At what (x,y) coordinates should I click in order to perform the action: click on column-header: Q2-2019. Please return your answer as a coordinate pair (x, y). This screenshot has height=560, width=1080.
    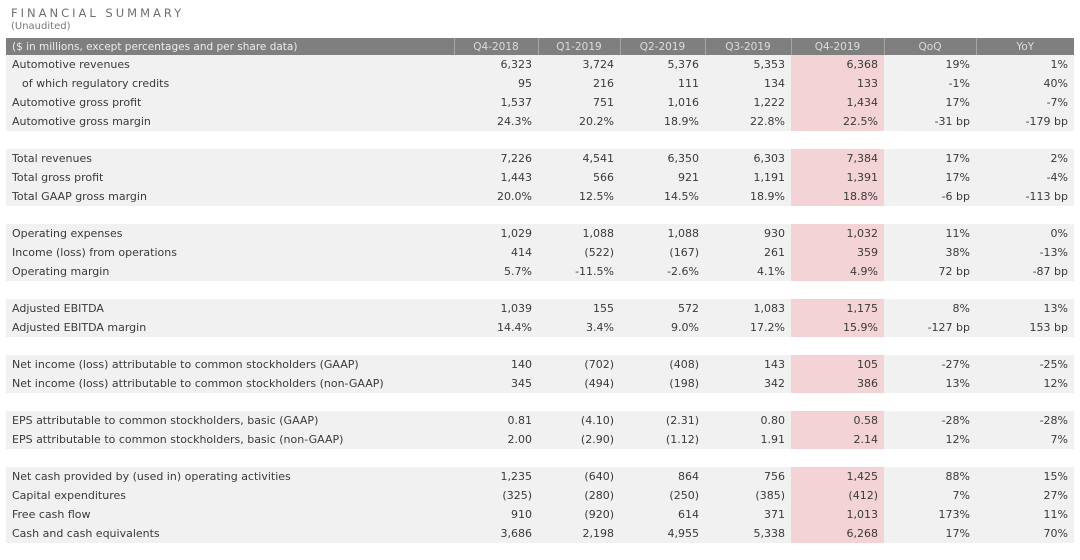
    Looking at the image, I should click on (662, 46).